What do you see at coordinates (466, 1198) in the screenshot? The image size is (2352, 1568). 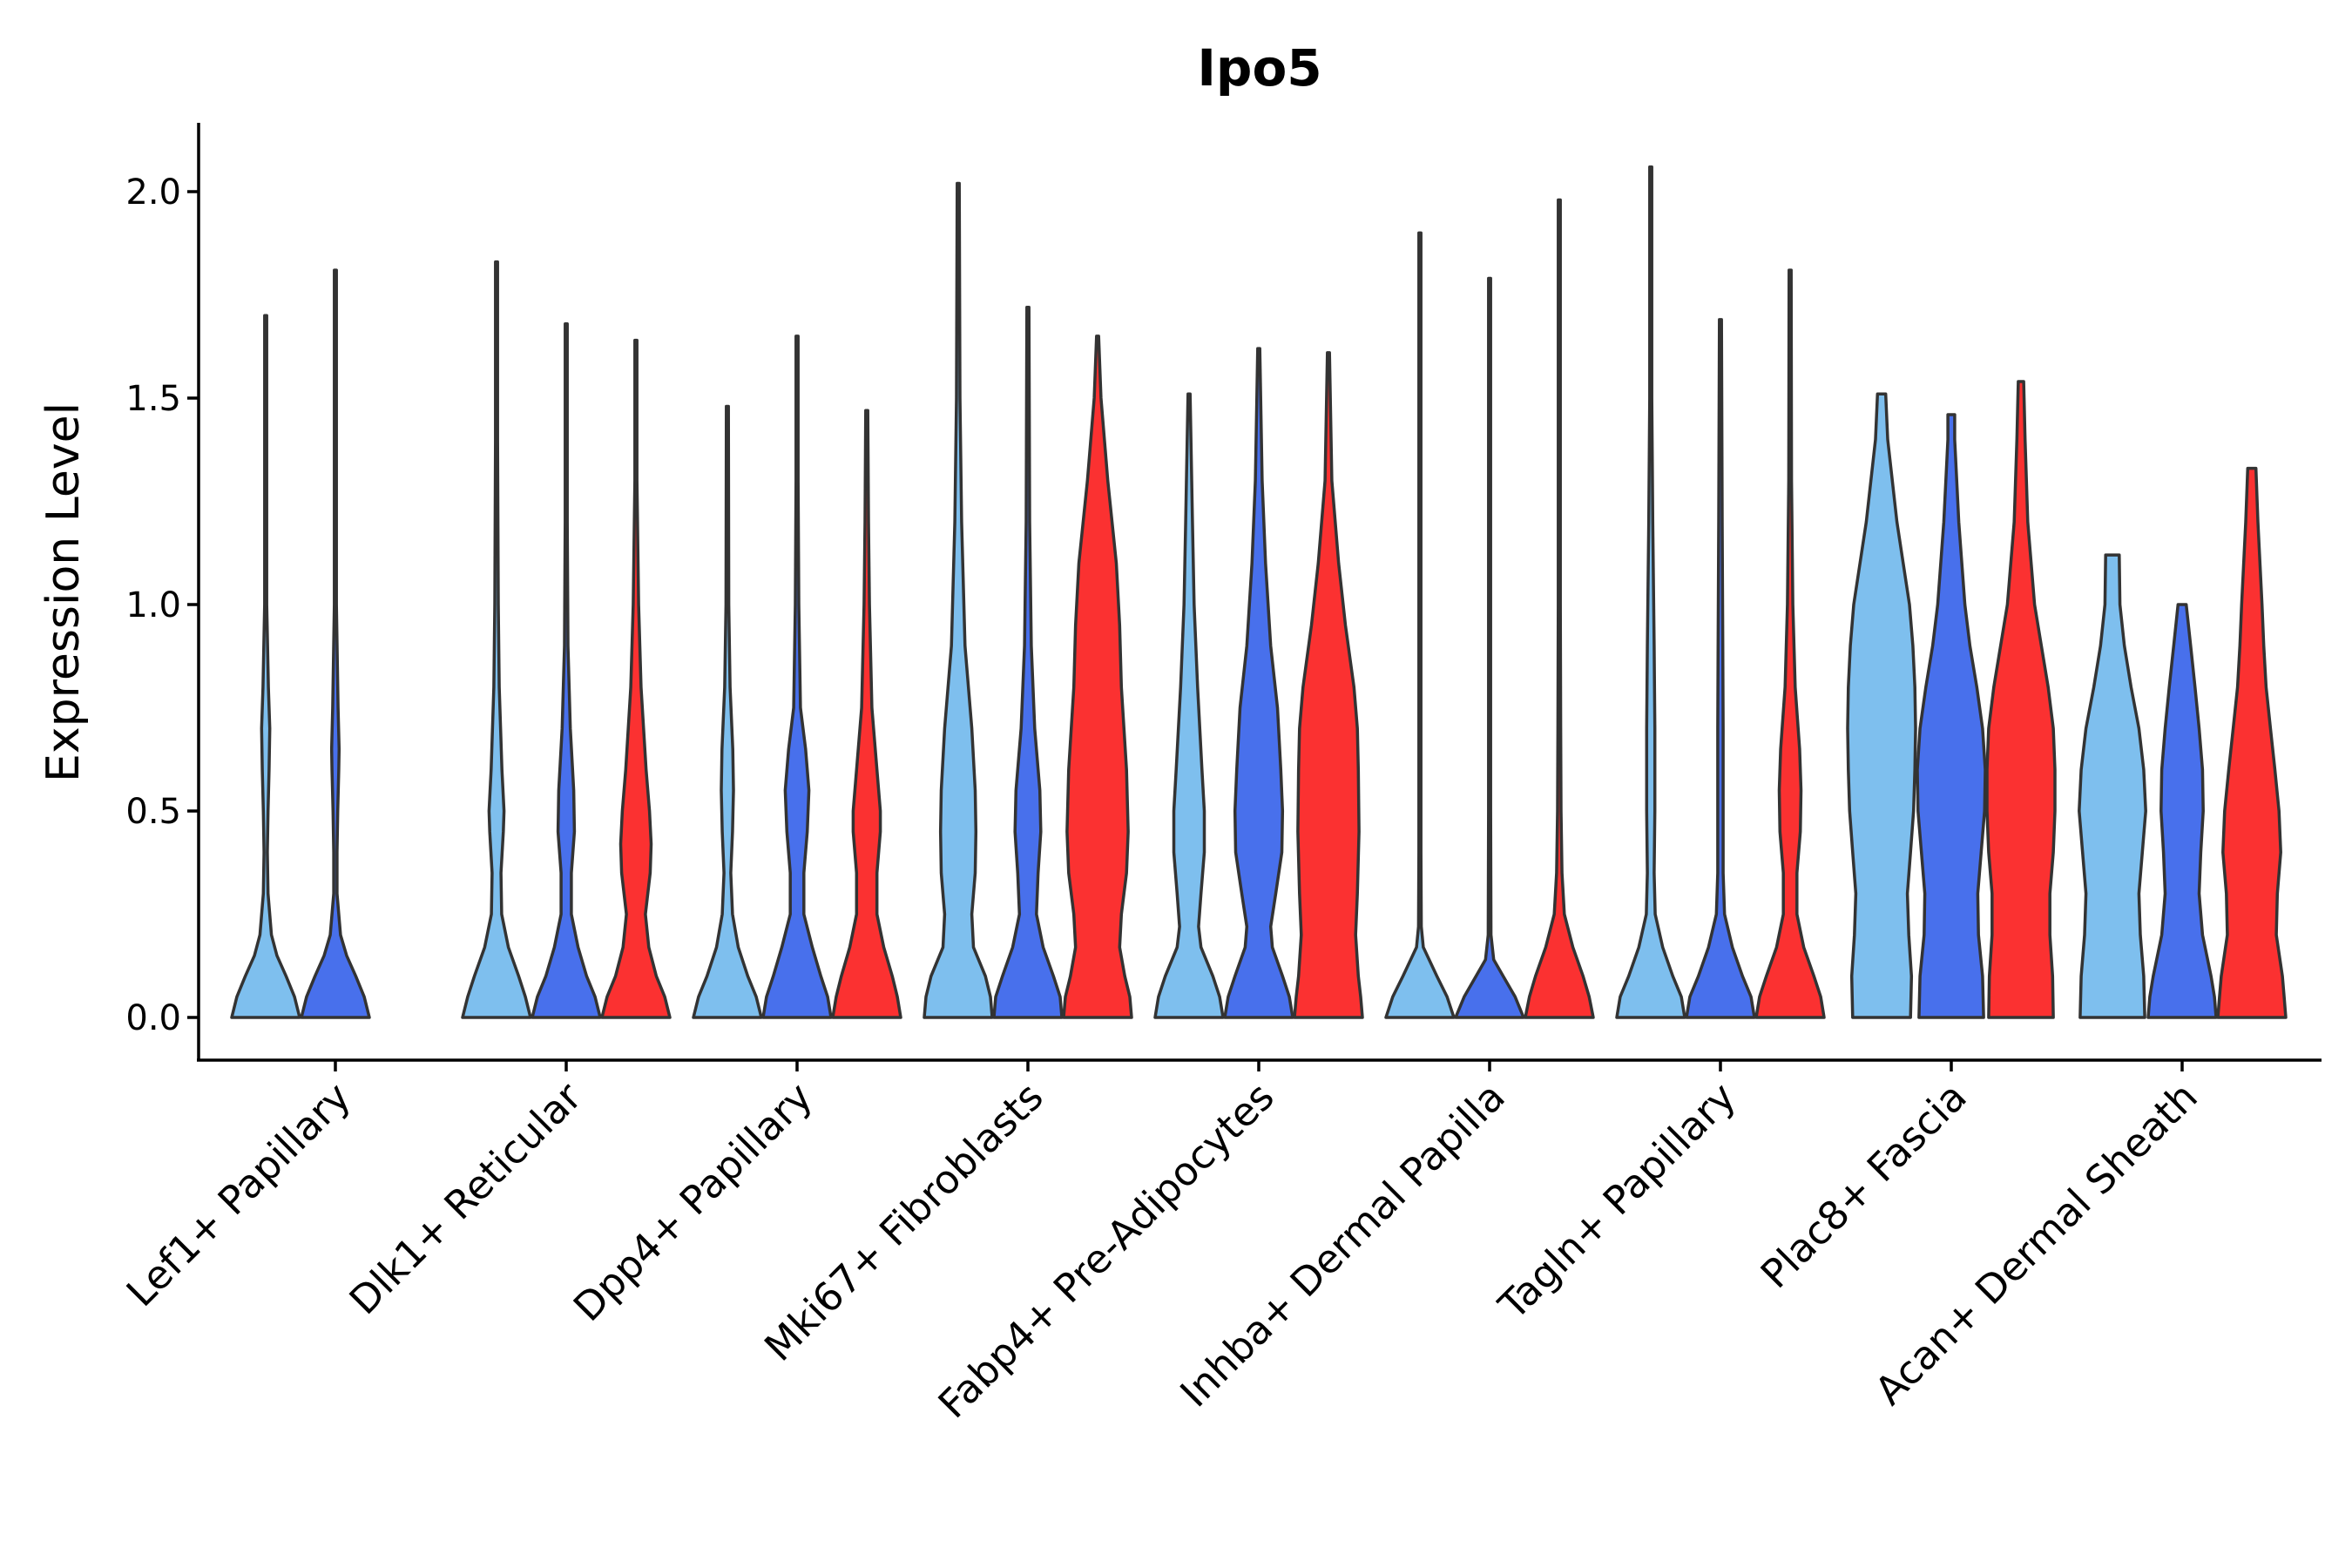 I see `x-tick-label: Dlk1+ Reticular` at bounding box center [466, 1198].